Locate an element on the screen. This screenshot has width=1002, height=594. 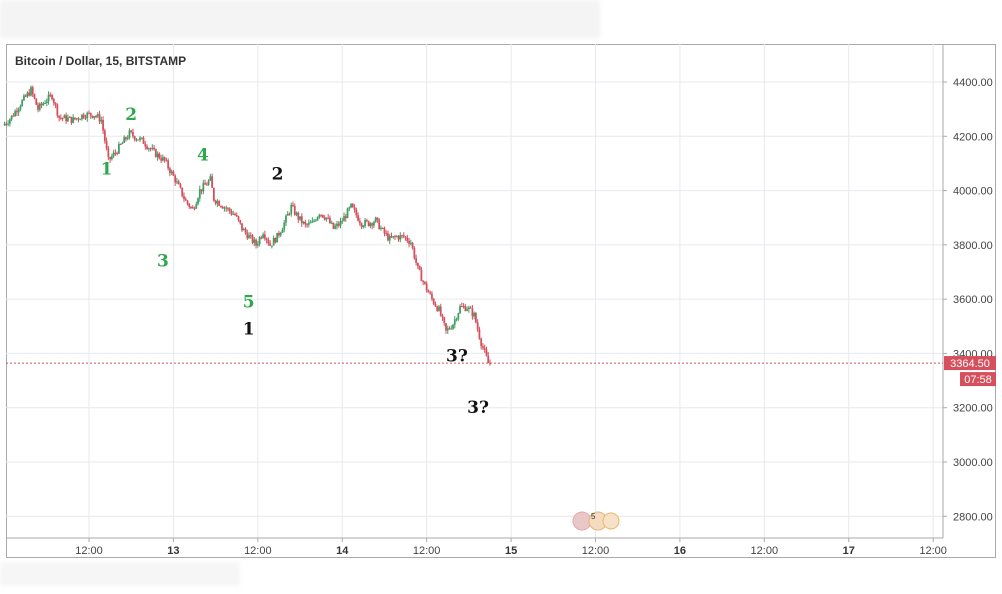
svg-text: 5 is located at coordinates (593, 516).